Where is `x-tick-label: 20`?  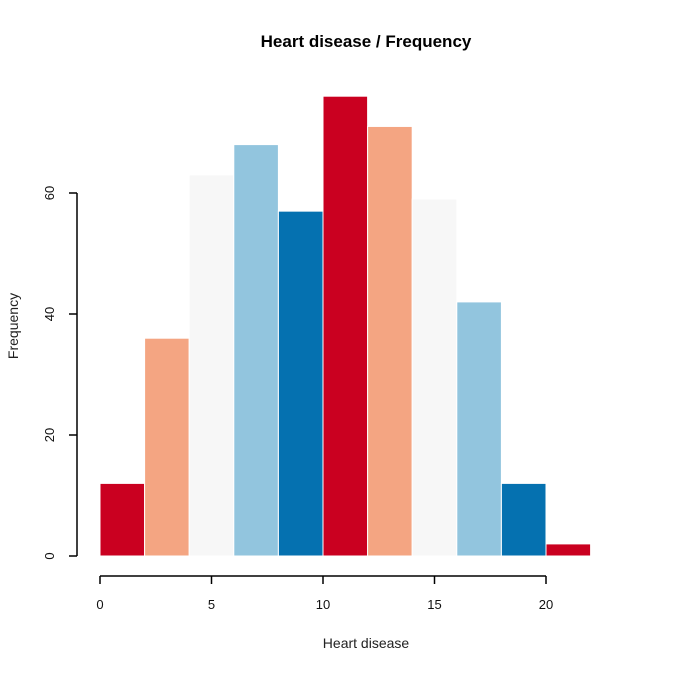
x-tick-label: 20 is located at coordinates (546, 604).